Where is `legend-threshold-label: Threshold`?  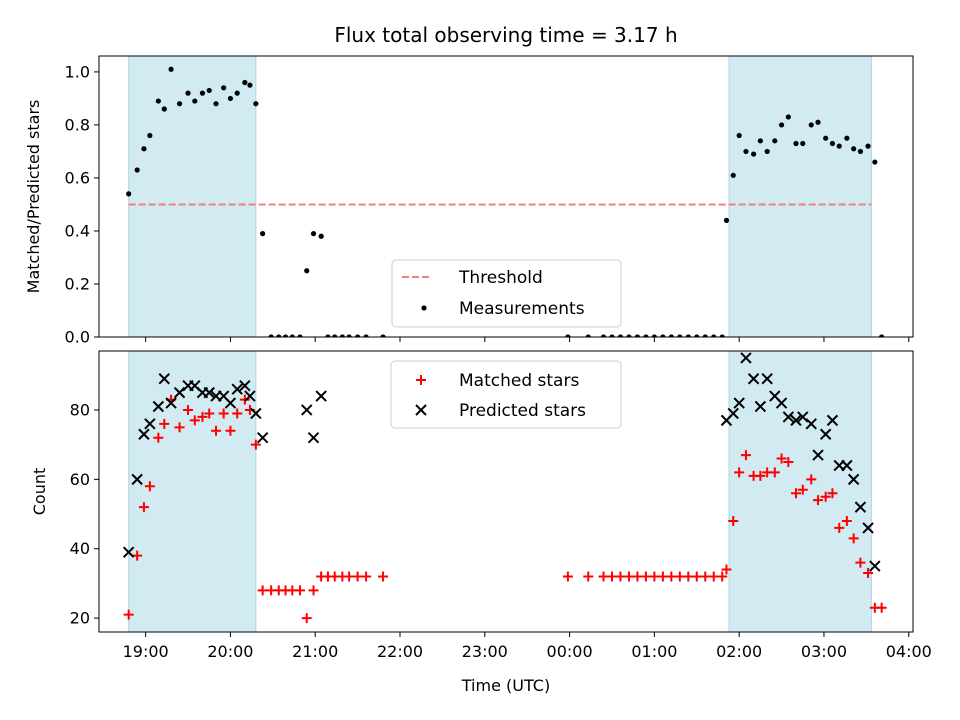
legend-threshold-label: Threshold is located at coordinates (500, 278).